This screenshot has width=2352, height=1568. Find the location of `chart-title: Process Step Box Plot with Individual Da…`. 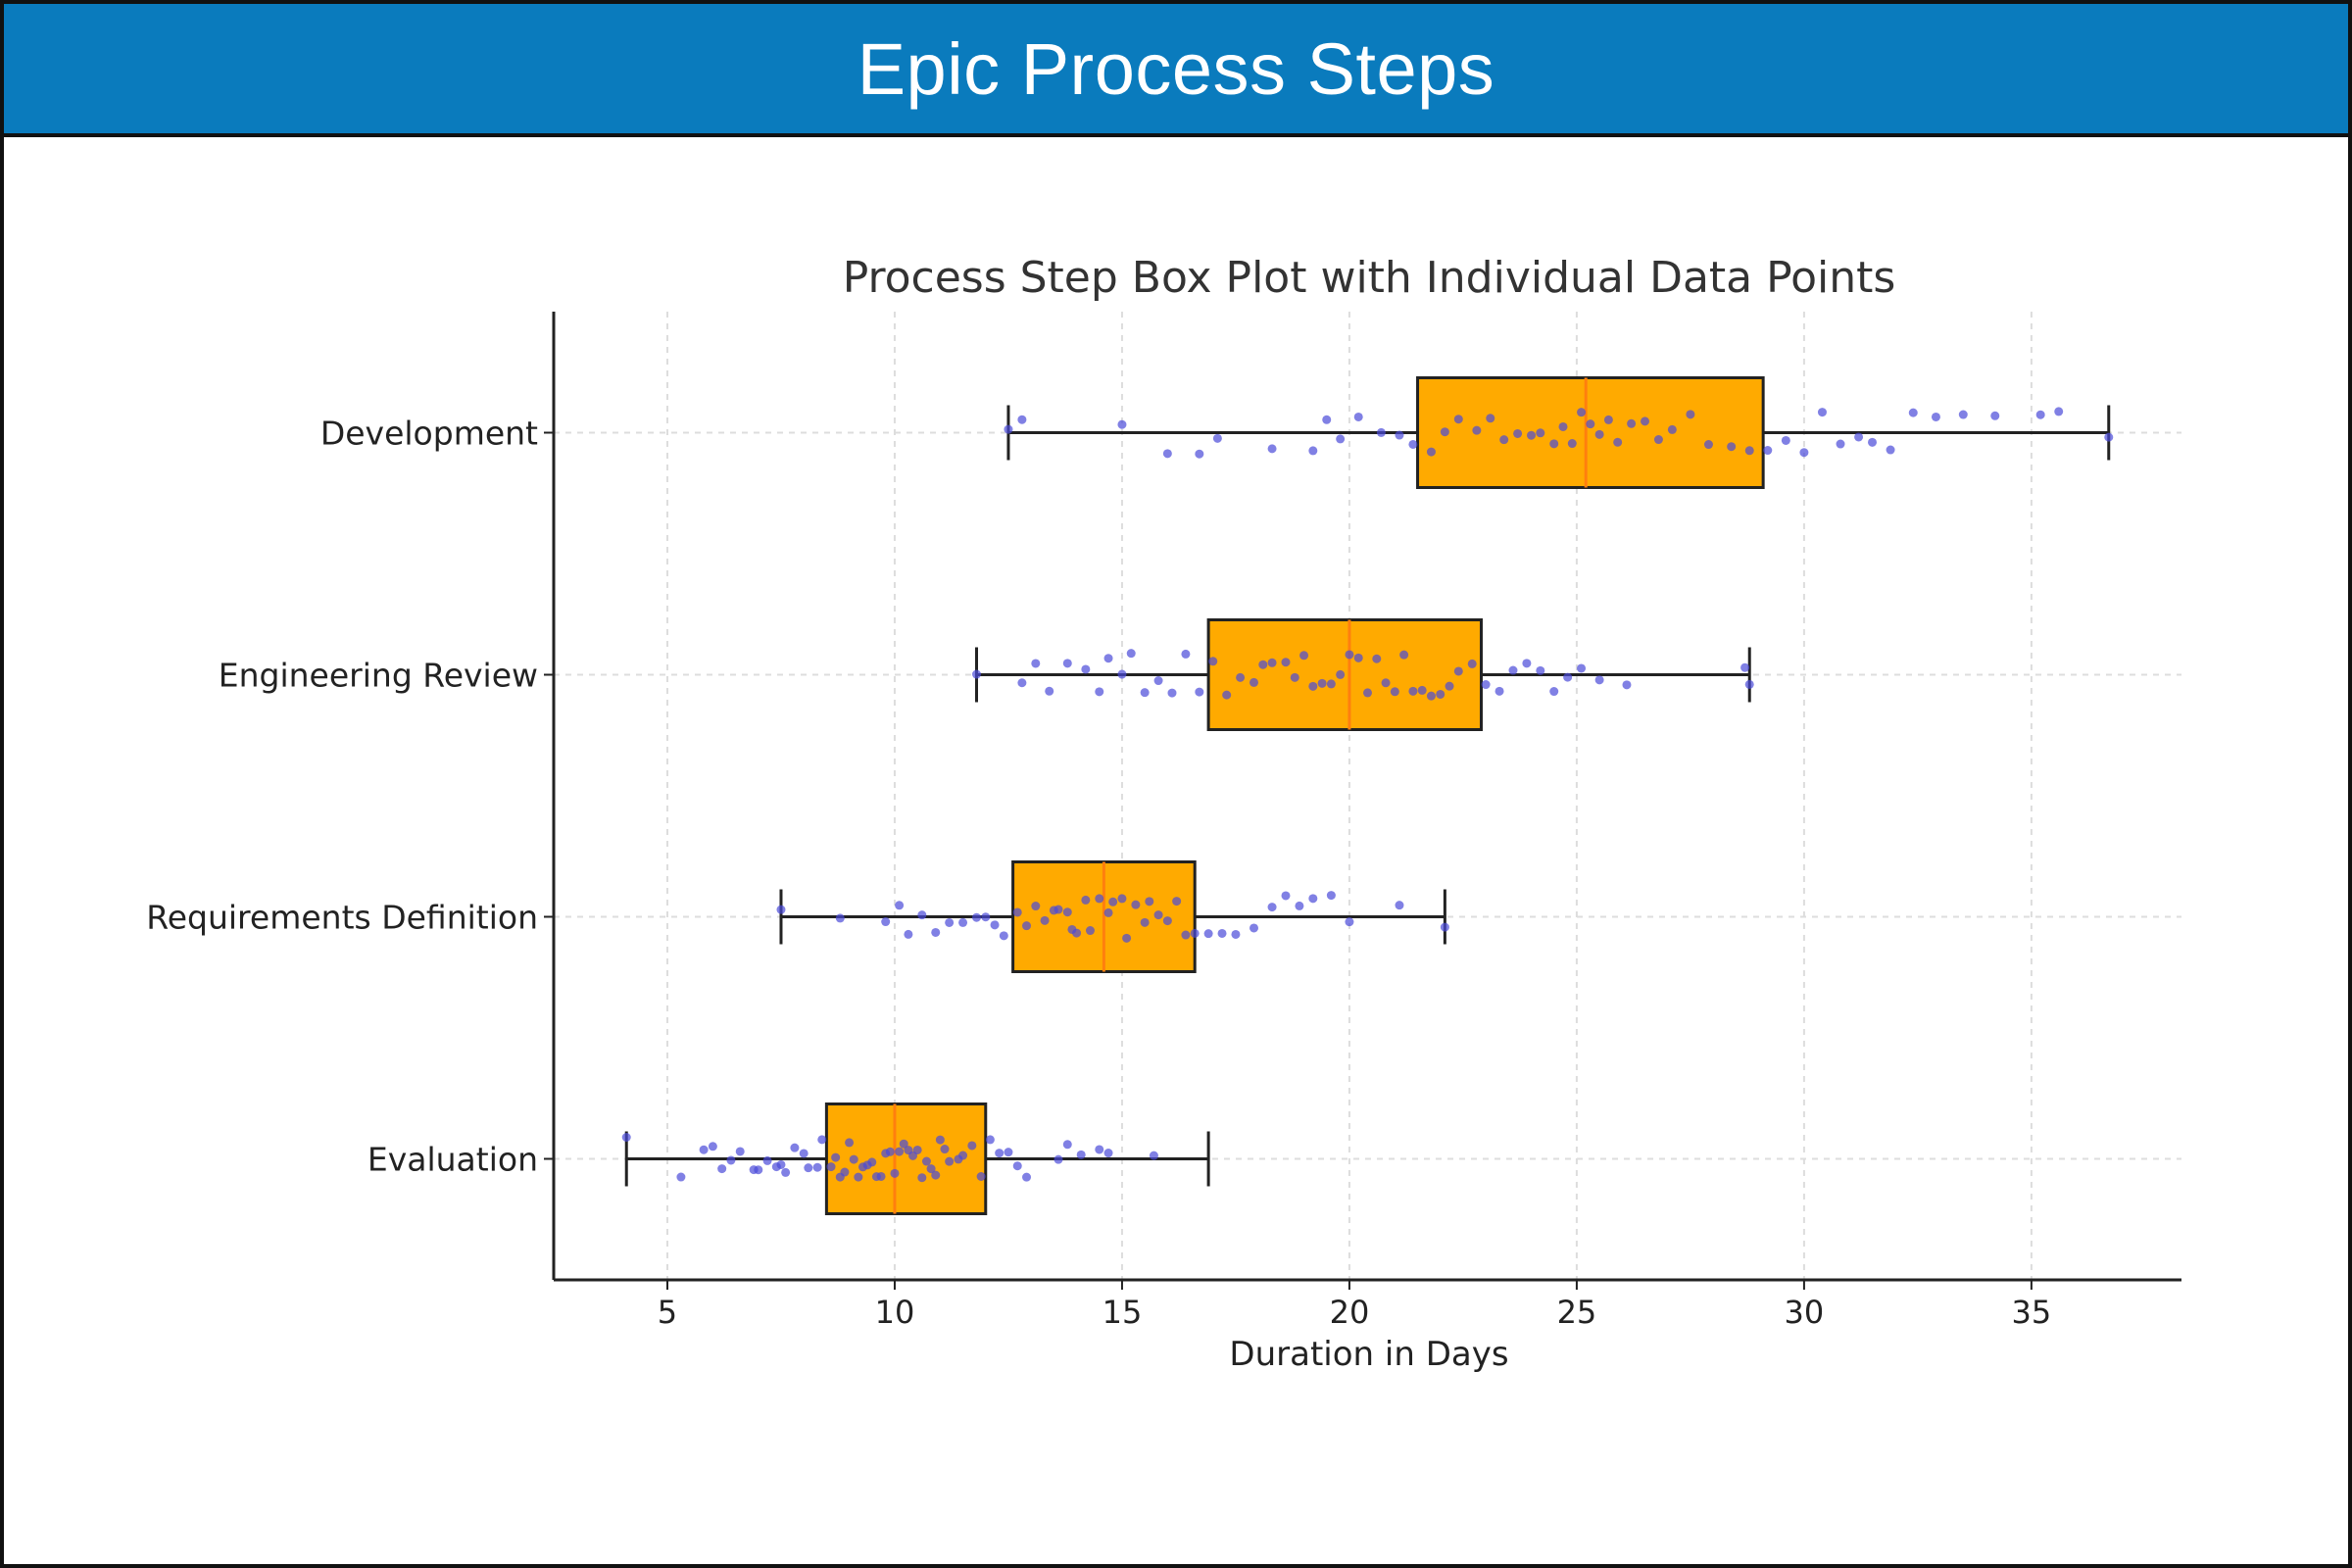

chart-title: Process Step Box Plot with Individual Da… is located at coordinates (1369, 278).